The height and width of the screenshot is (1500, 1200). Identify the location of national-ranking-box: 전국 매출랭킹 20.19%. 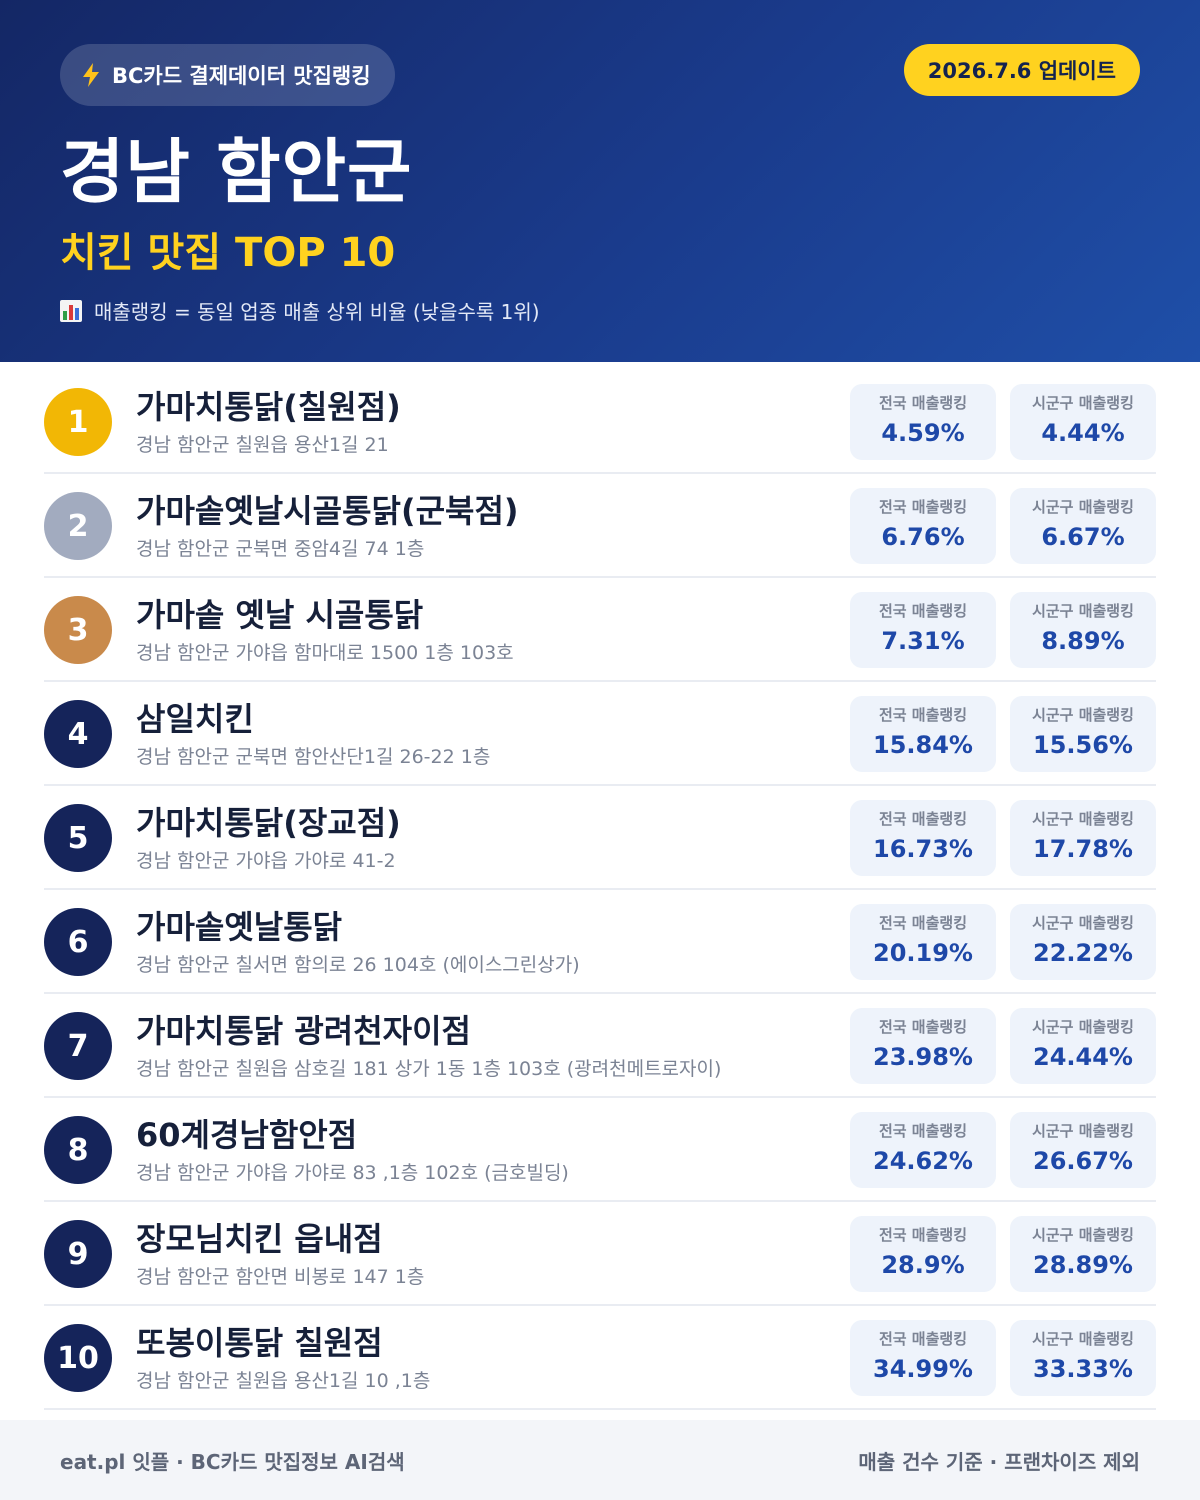
(923, 942).